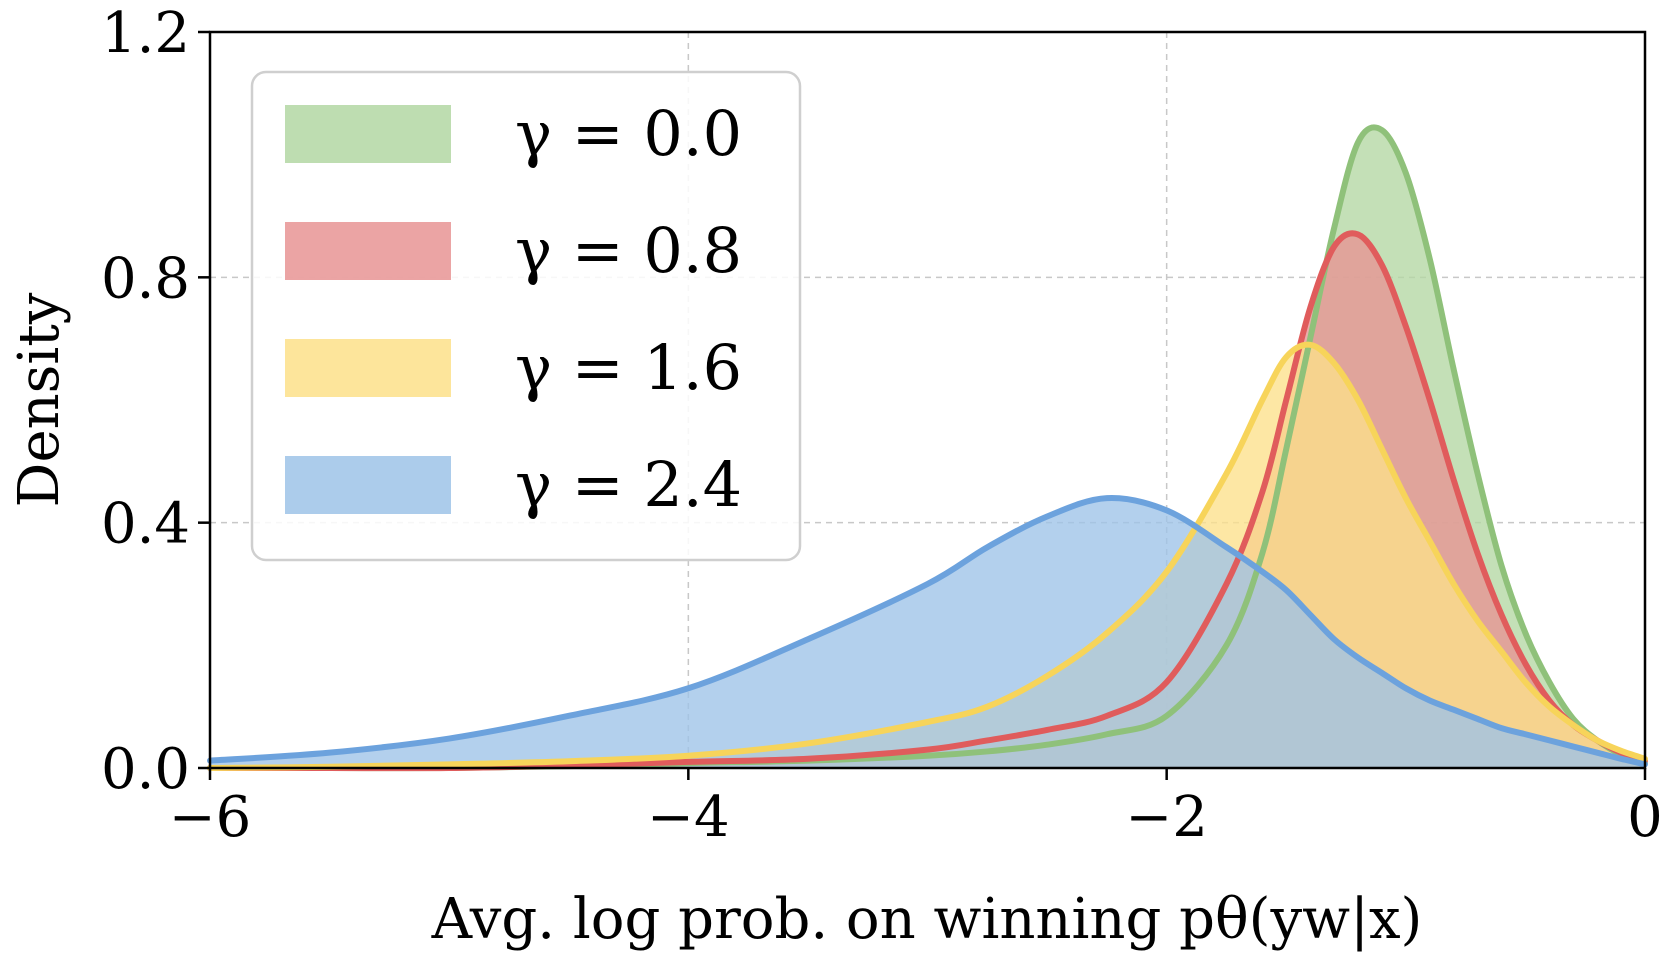  What do you see at coordinates (145, 278) in the screenshot?
I see `y-tick-label-2: 0.8` at bounding box center [145, 278].